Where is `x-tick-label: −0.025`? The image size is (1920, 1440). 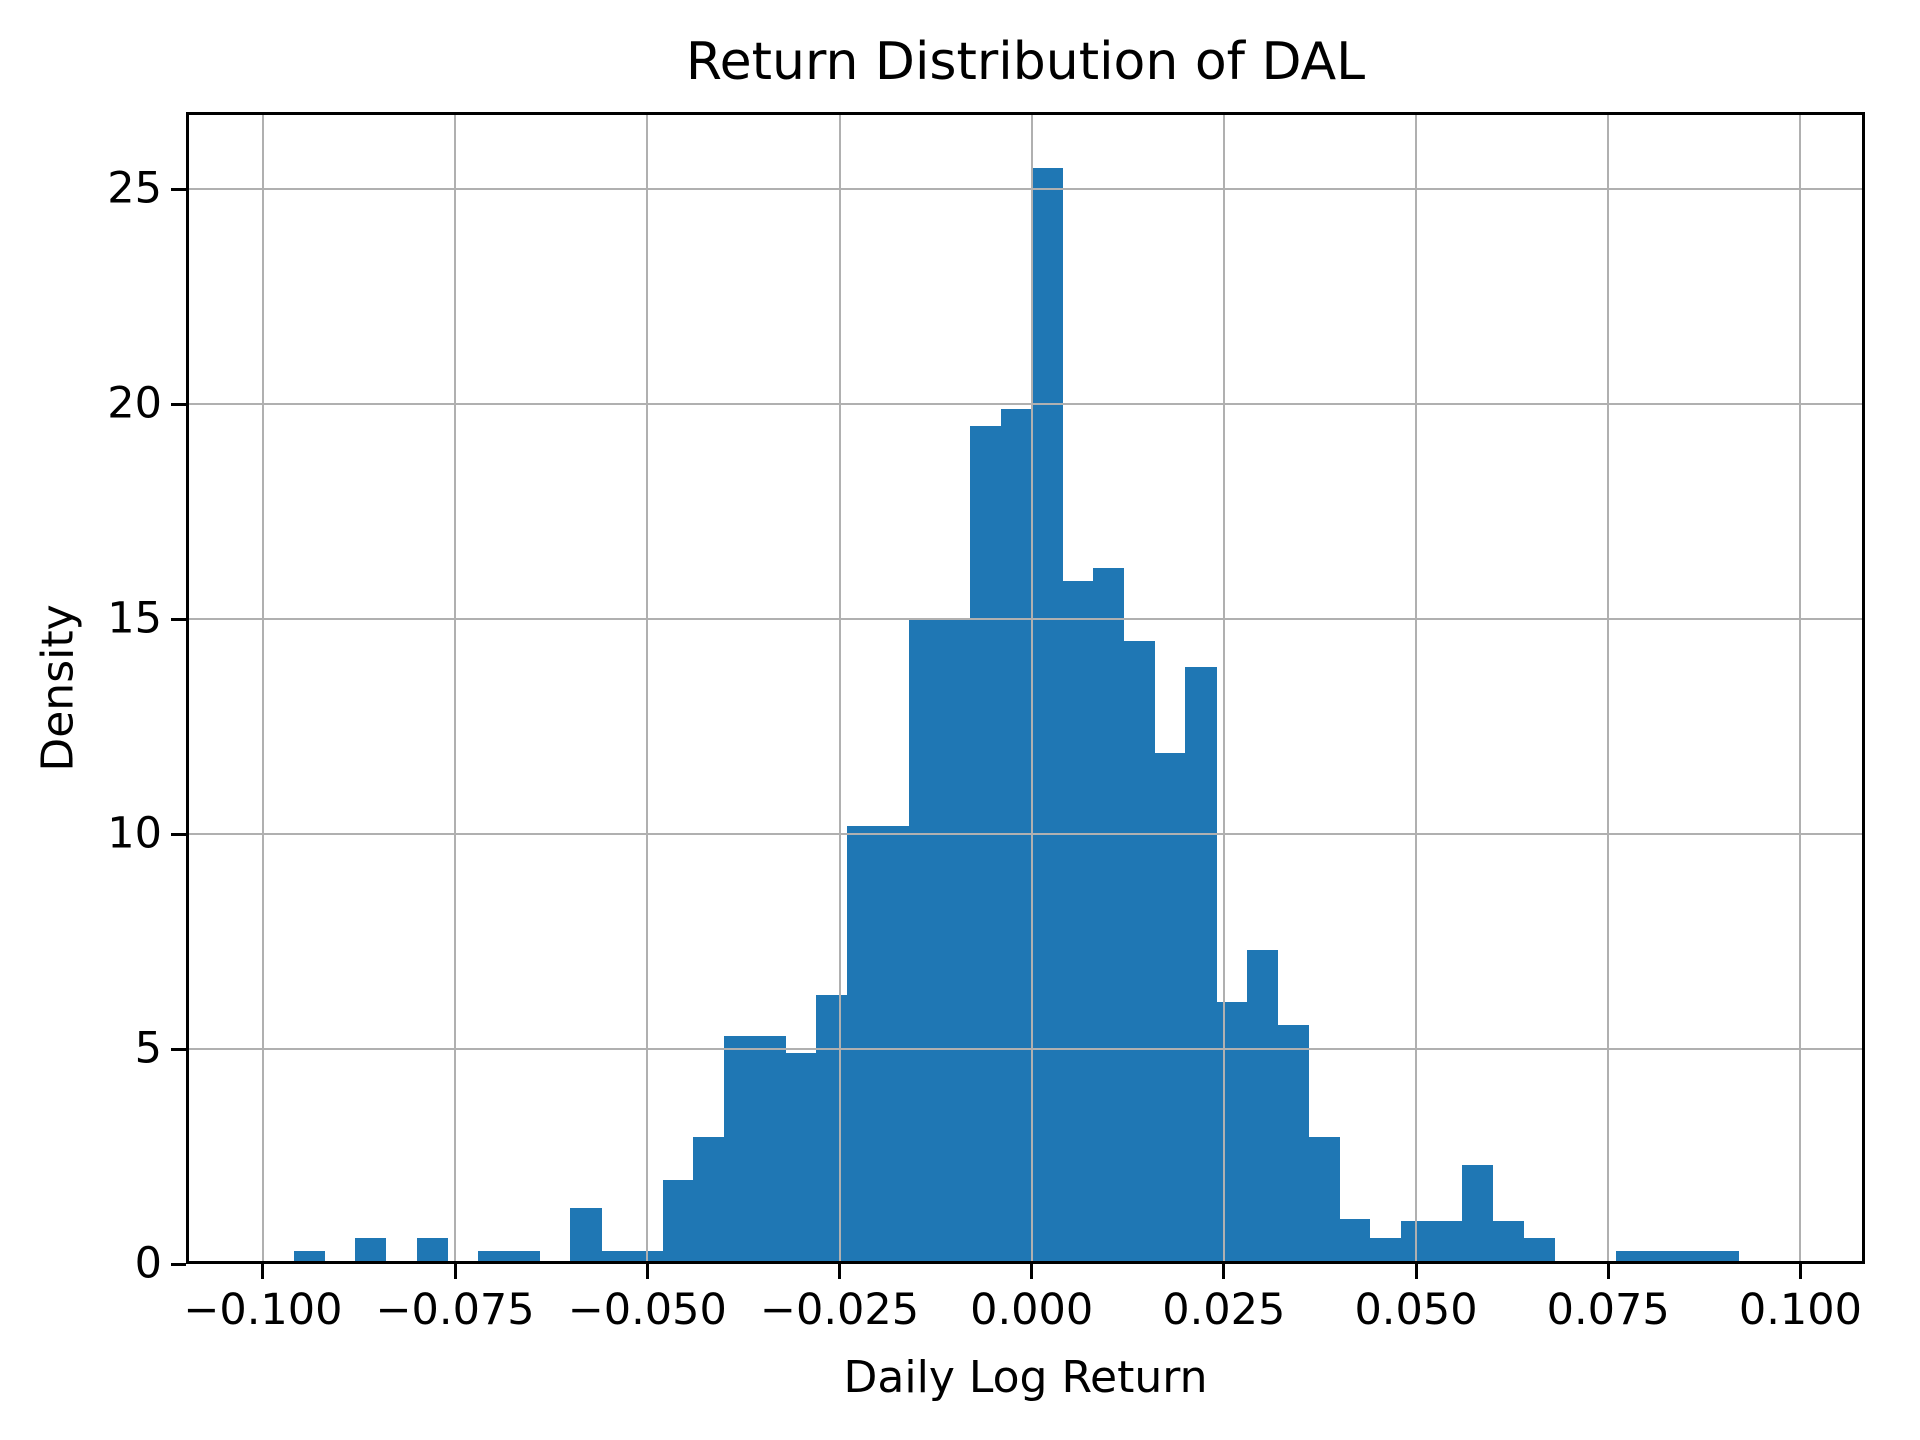
x-tick-label: −0.025 is located at coordinates (839, 1310).